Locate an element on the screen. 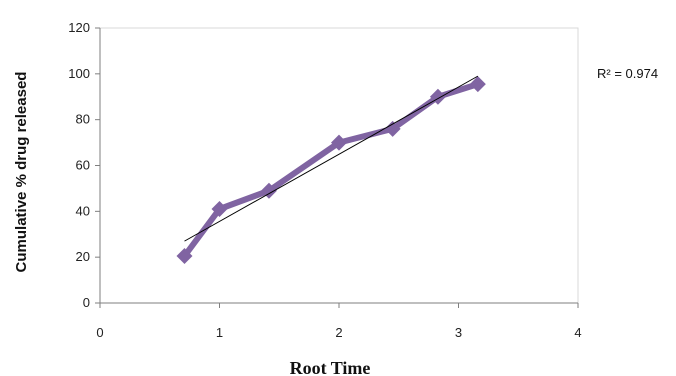 This screenshot has height=376, width=676. y-axis: 0 20 40 60 80 100 120 is located at coordinates (84, 165).